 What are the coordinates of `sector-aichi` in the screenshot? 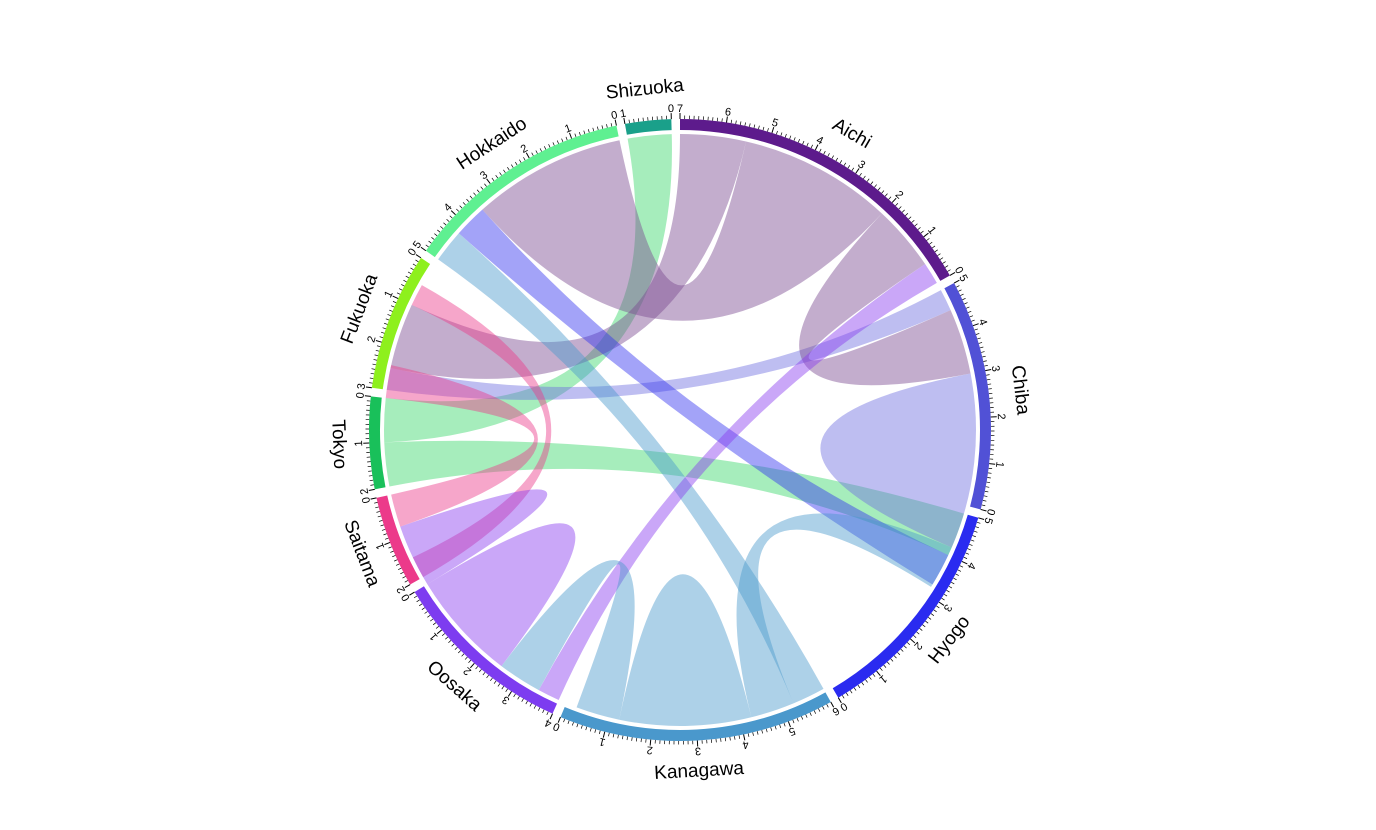 It's located at (815, 200).